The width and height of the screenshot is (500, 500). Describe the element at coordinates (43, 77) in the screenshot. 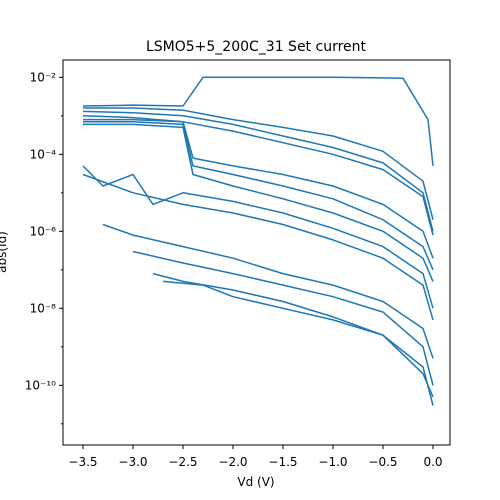

I see `y-tick-label: 10⁻²` at that location.